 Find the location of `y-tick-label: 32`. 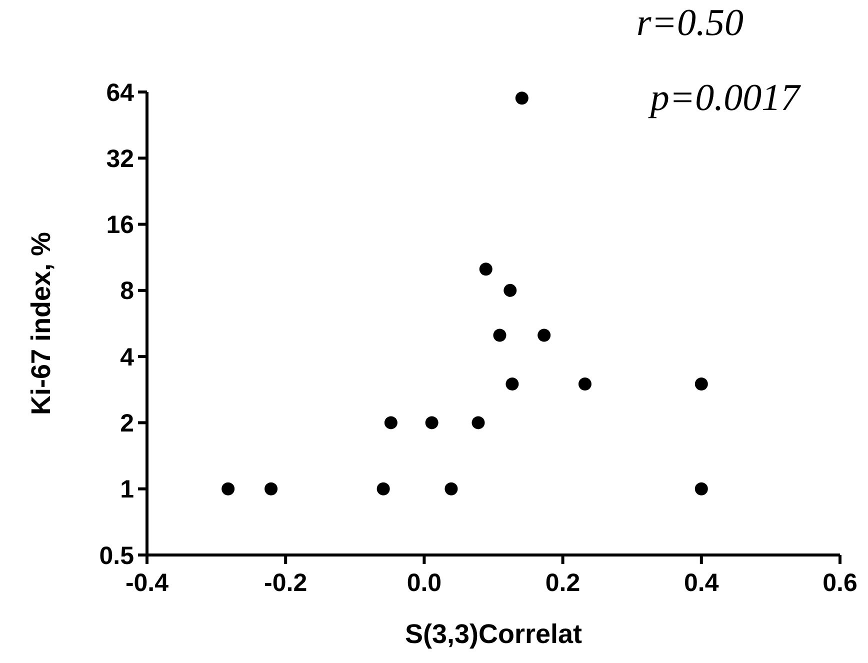

y-tick-label: 32 is located at coordinates (120, 158).